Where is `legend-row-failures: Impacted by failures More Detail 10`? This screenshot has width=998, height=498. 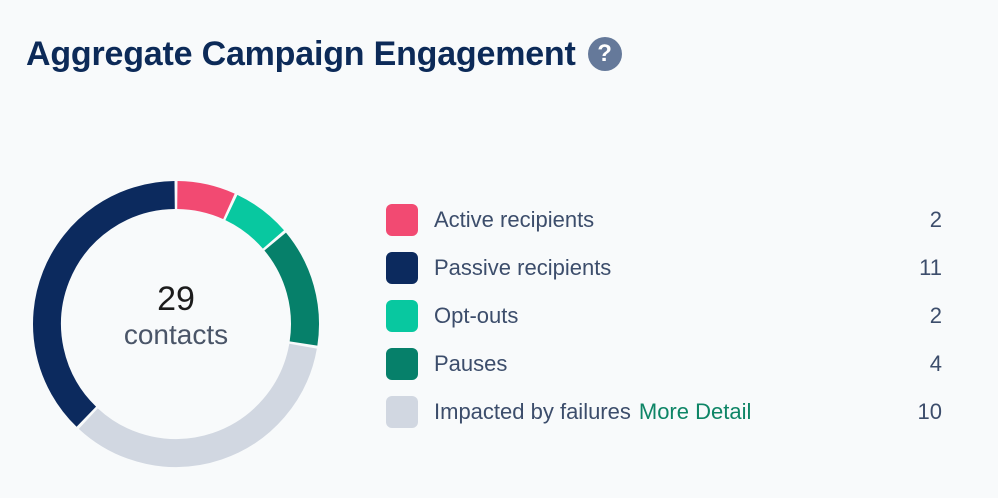 legend-row-failures: Impacted by failures More Detail 10 is located at coordinates (666, 412).